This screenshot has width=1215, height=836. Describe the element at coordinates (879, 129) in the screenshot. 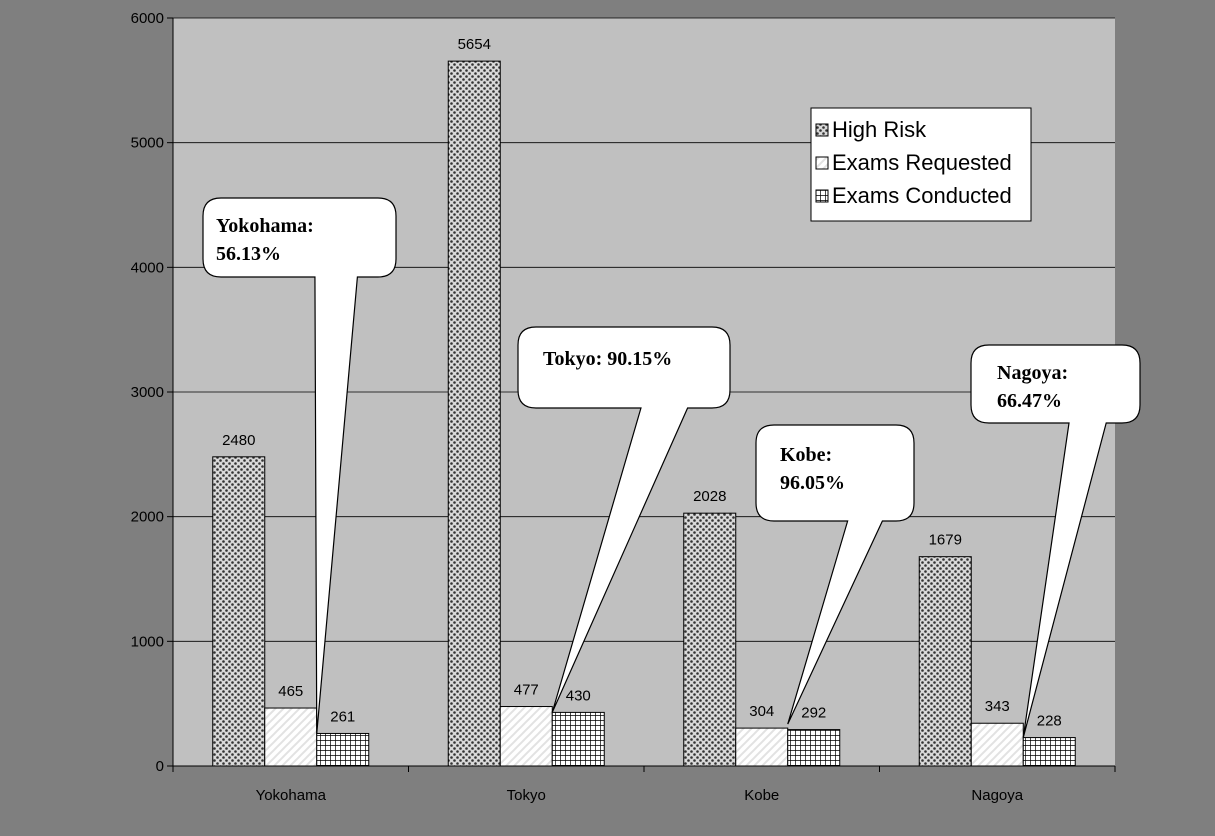

I see `legend-label: High Risk` at that location.